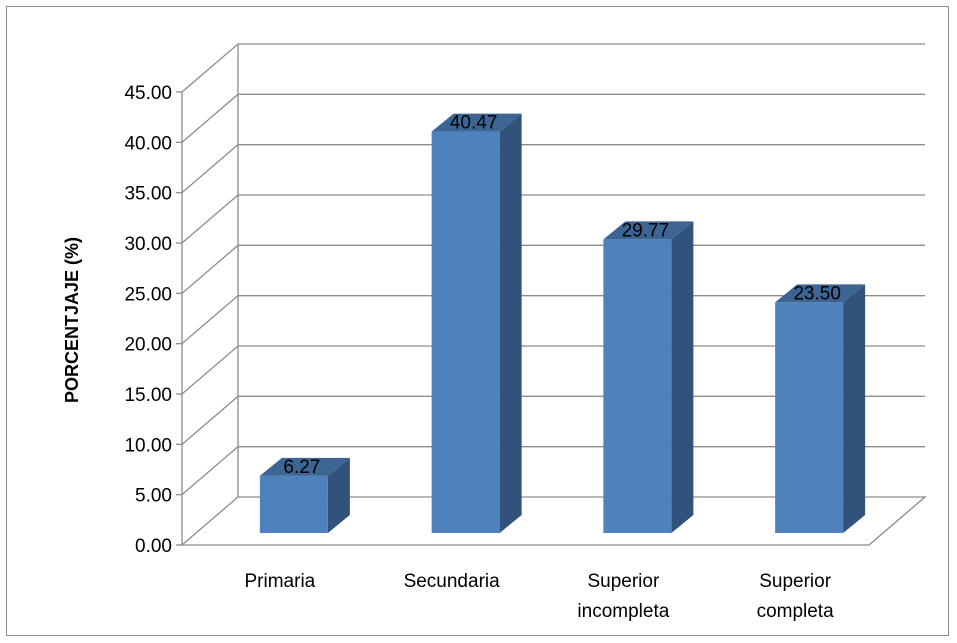 The image size is (957, 643). Describe the element at coordinates (148, 194) in the screenshot. I see `y-tick-label: 35.00` at that location.